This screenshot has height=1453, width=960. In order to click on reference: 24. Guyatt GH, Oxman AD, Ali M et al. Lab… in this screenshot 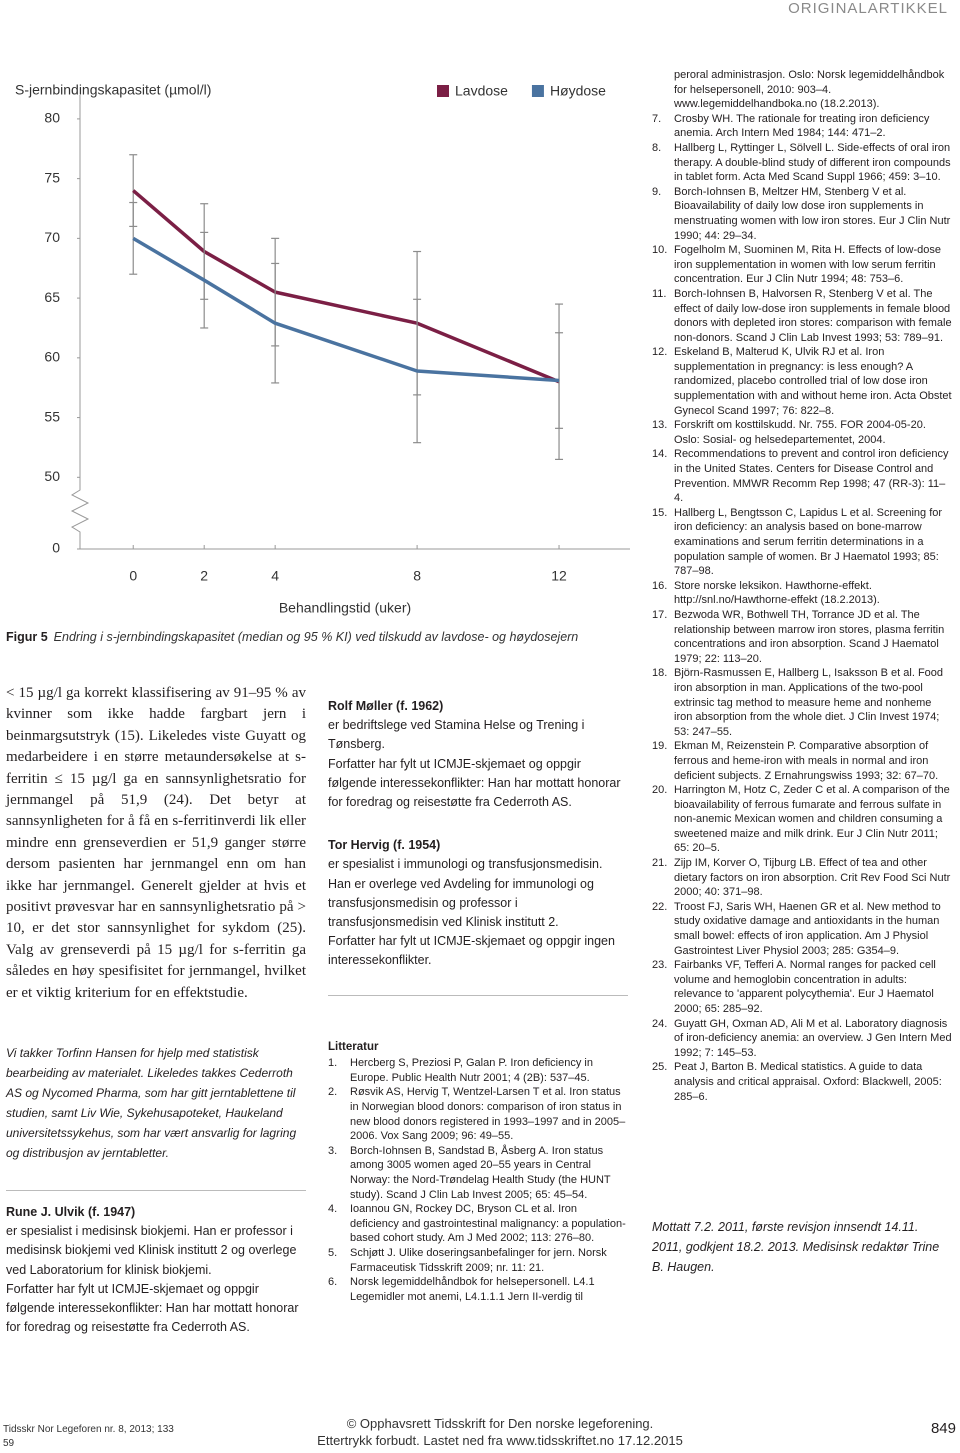, I will do `click(802, 1039)`.